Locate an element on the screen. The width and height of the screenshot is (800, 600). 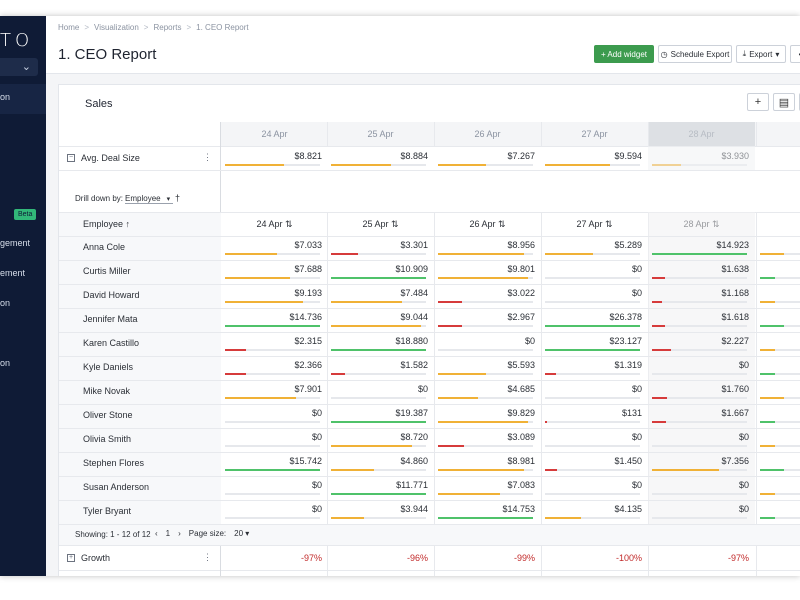
breadcrumb-current: 1. CEO Report is located at coordinates (222, 27).